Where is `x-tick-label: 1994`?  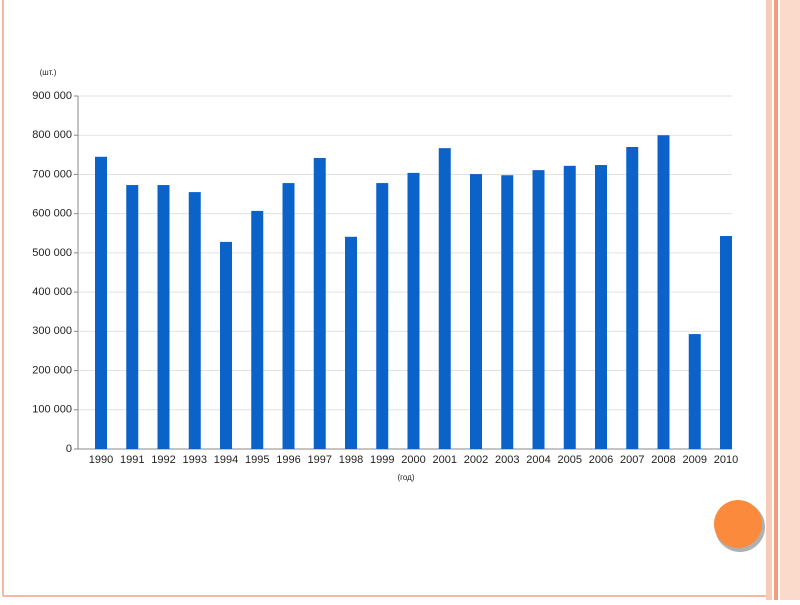 x-tick-label: 1994 is located at coordinates (226, 460).